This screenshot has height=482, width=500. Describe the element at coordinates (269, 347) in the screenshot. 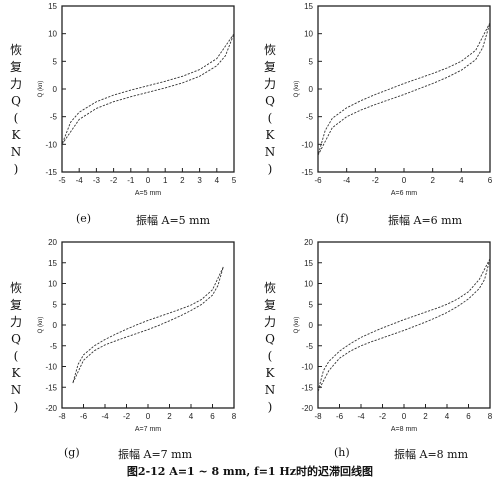

I see `y-side-label-h: 恢 复 力 Q ( K N )` at that location.